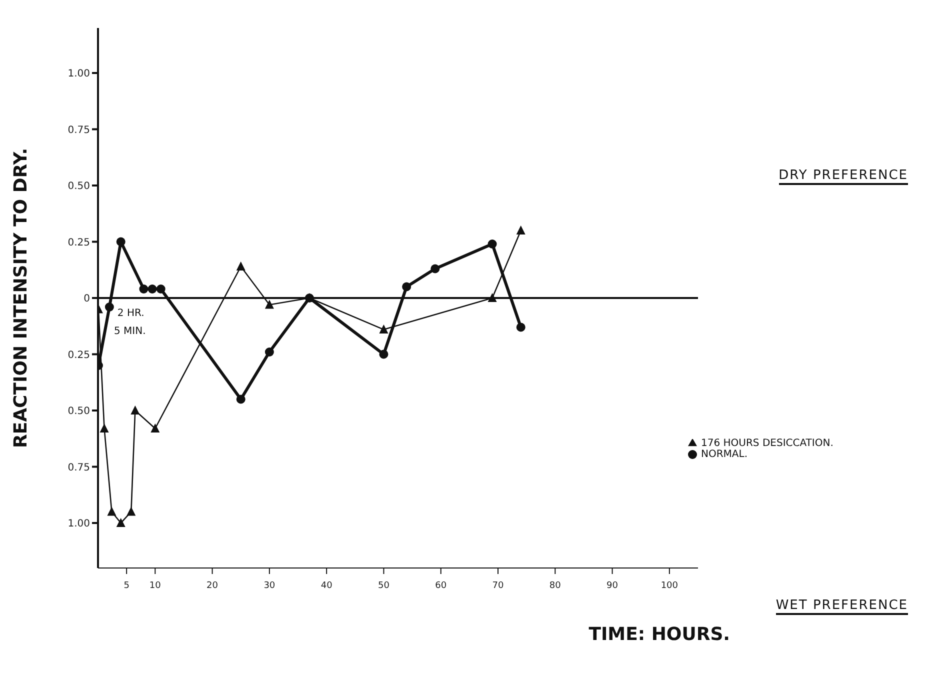  I want to click on x-tick-label: 10, so click(155, 586).